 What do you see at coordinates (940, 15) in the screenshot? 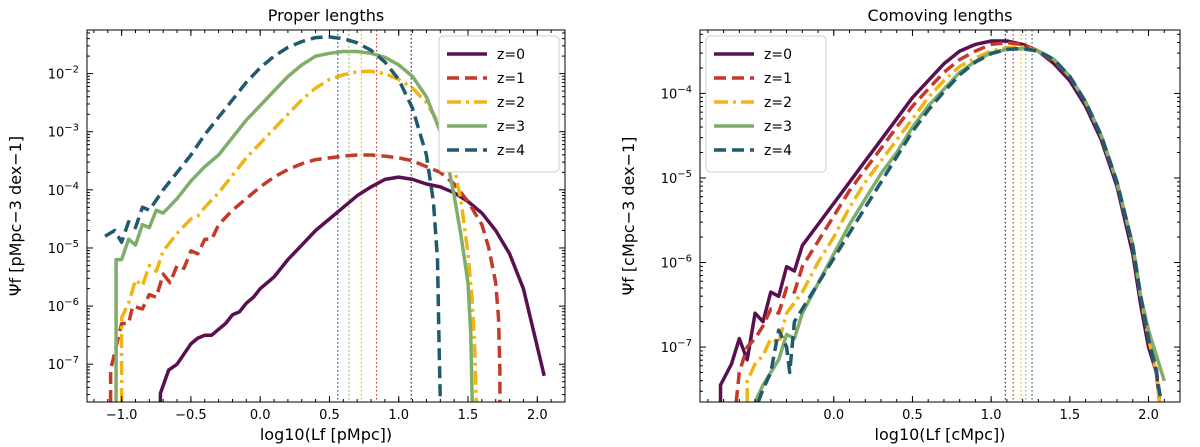
I see `chart-title: Comoving lengths` at bounding box center [940, 15].